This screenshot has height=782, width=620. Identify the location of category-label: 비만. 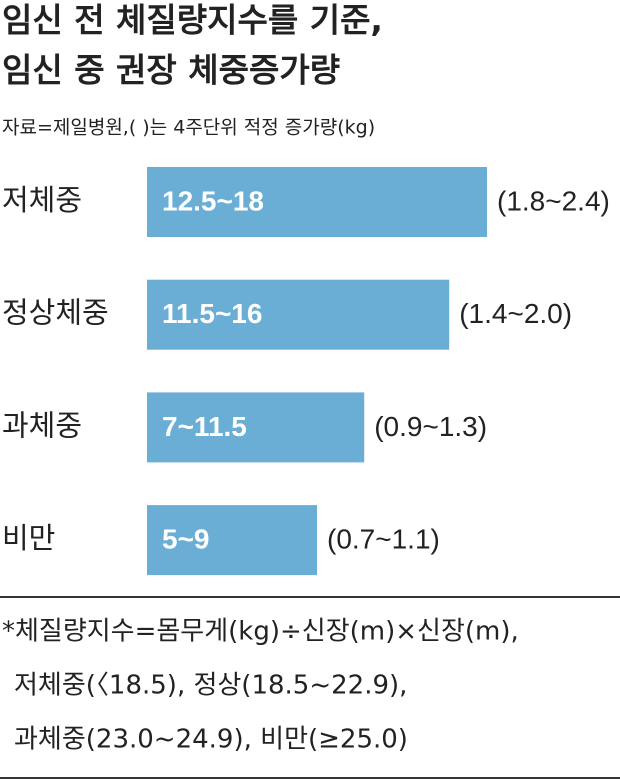
(28, 538).